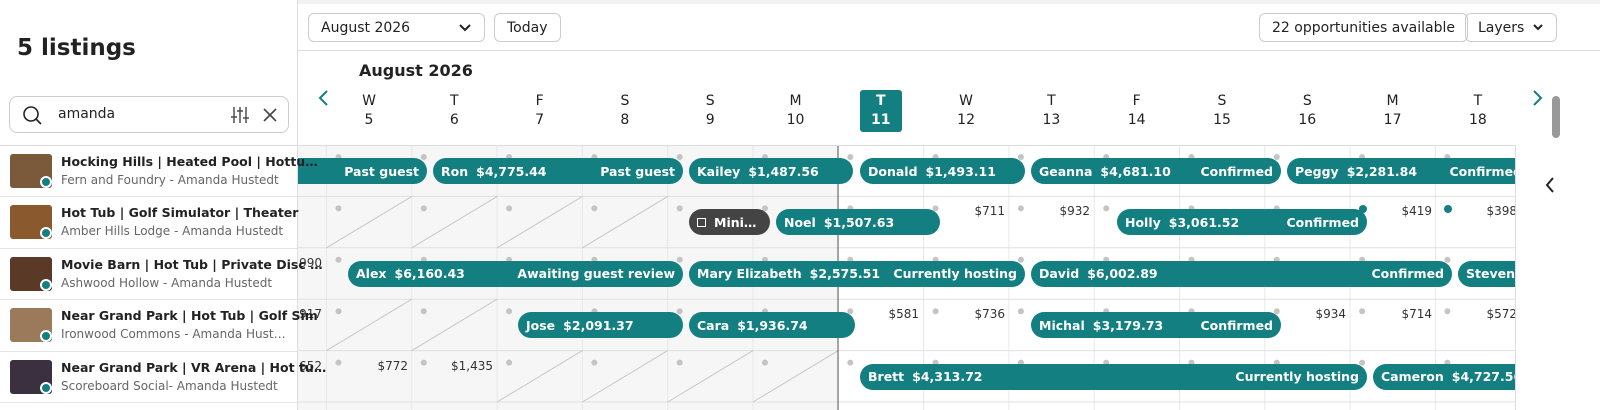 The image size is (1600, 410). I want to click on booking-guest: Jose, so click(541, 325).